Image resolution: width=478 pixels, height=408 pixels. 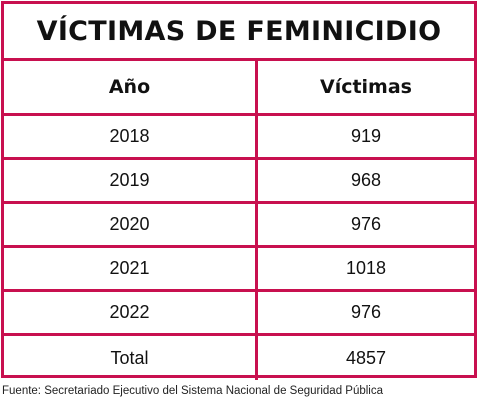 I want to click on year-cell: 2022, so click(x=131, y=312).